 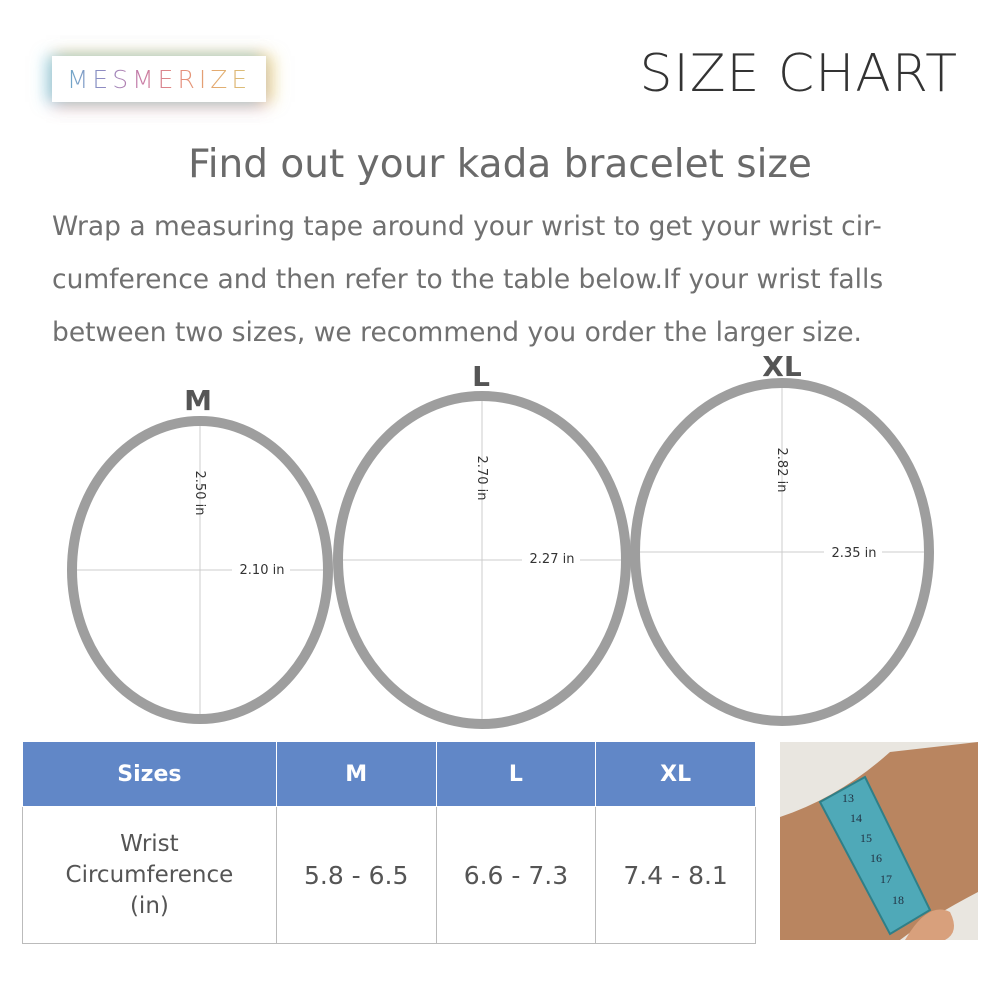 I want to click on heading: Find out your kada bracelet size, so click(x=500, y=164).